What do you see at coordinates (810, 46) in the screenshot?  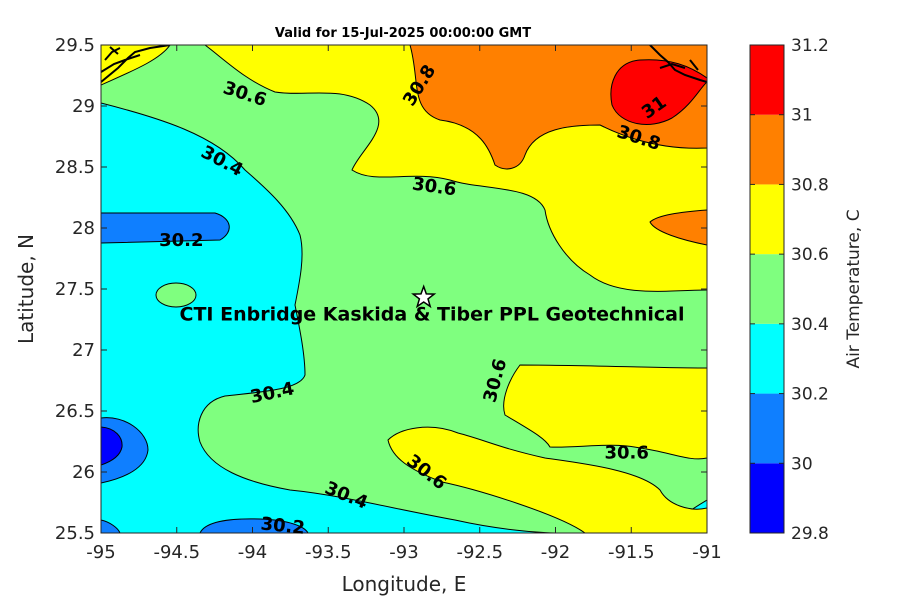 I see `colorbar-tick-label: 31.2` at bounding box center [810, 46].